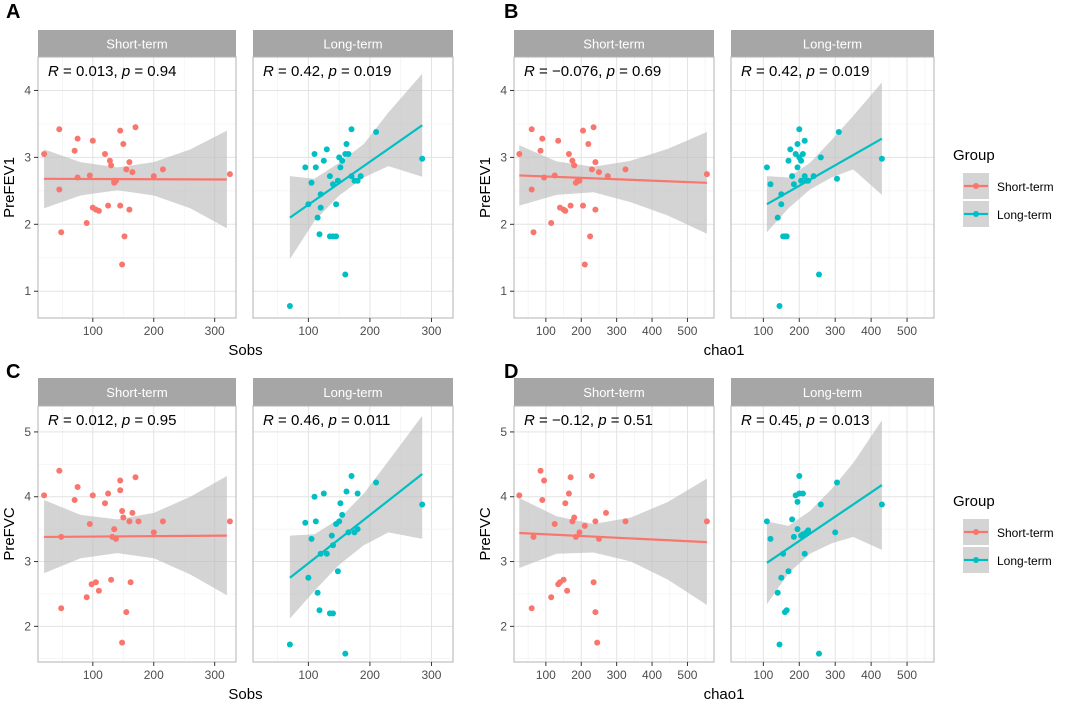 The width and height of the screenshot is (1065, 704). I want to click on y-axis-title: PreFVC, so click(485, 534).